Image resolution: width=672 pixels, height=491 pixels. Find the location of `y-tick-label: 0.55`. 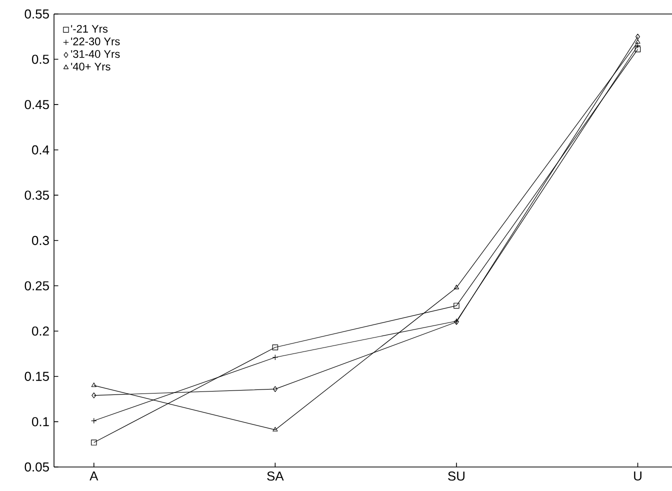

y-tick-label: 0.55 is located at coordinates (36, 14).